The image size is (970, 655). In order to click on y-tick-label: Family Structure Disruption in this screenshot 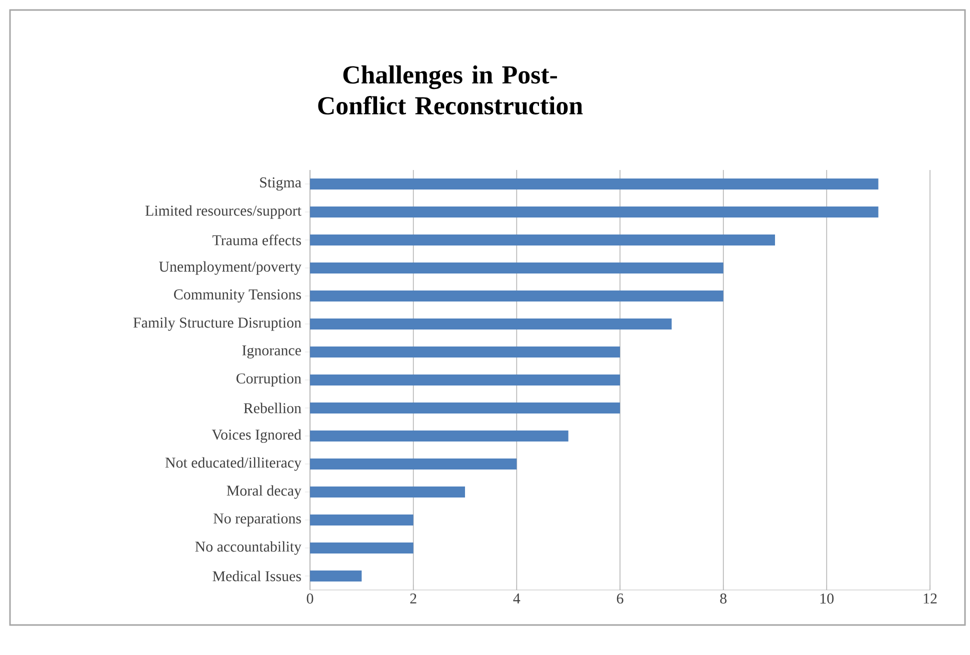, I will do `click(217, 324)`.